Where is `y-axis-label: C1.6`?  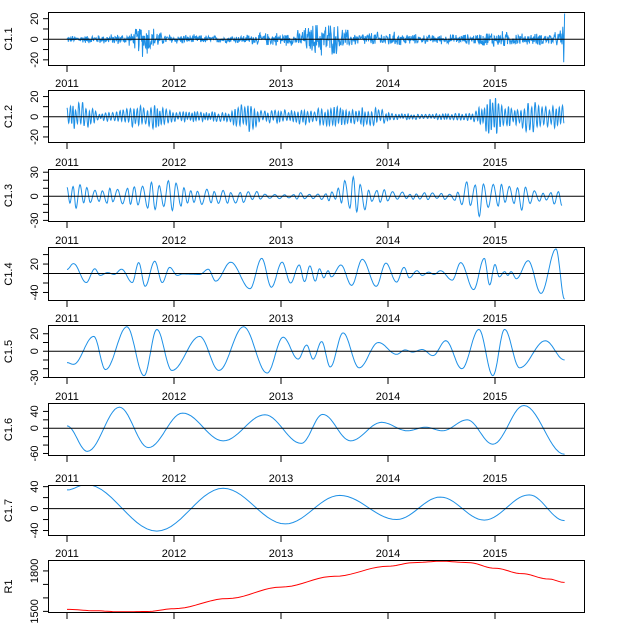 y-axis-label: C1.6 is located at coordinates (9, 429).